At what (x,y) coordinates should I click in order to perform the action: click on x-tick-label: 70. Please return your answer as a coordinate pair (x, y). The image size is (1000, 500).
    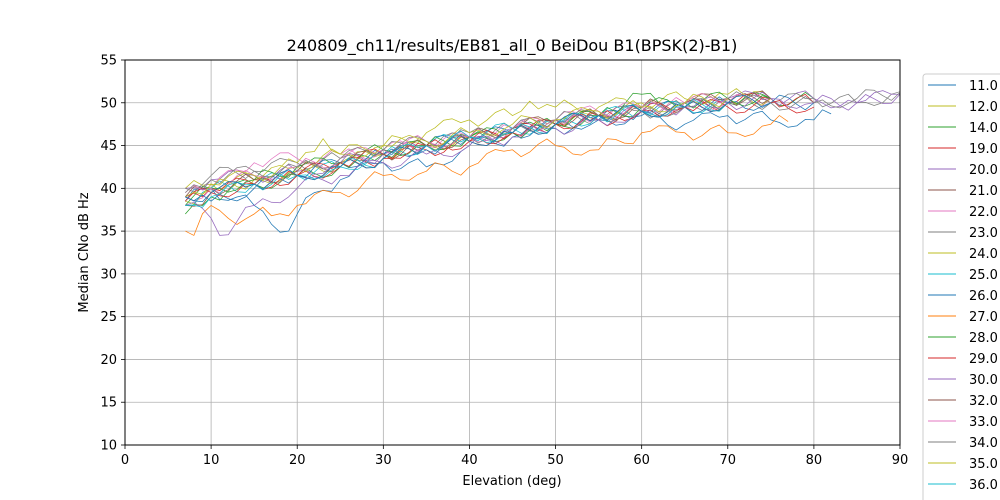
    Looking at the image, I should click on (728, 460).